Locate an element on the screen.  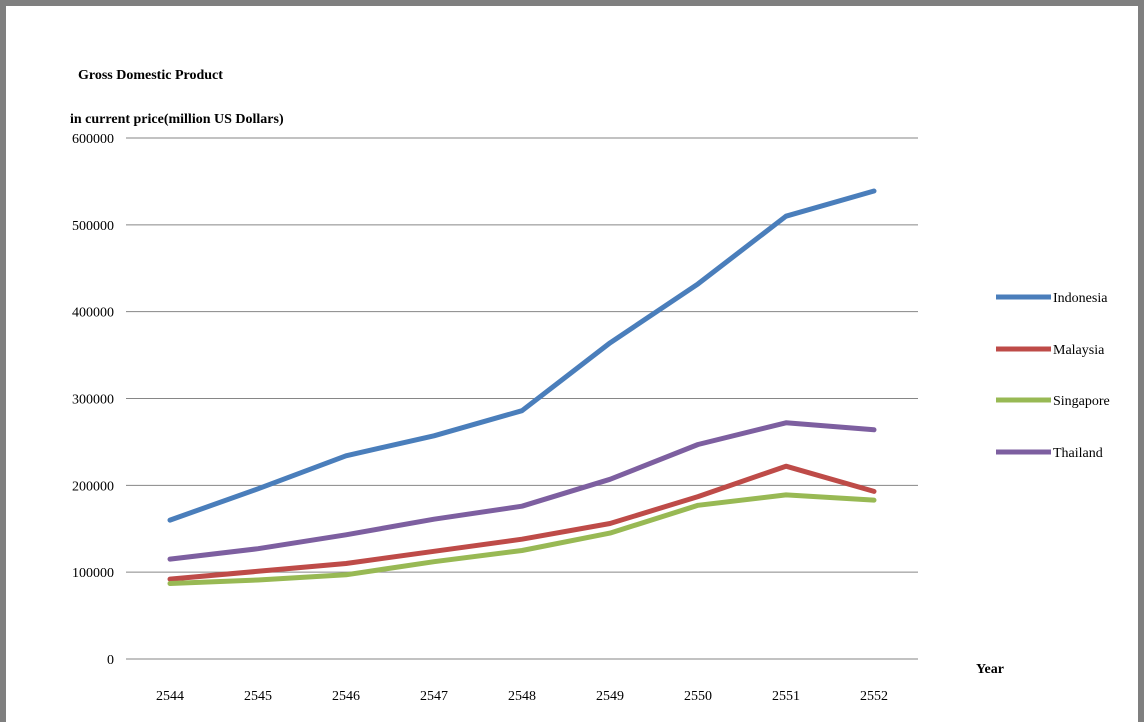
x-tick-label: 2546 is located at coordinates (346, 696).